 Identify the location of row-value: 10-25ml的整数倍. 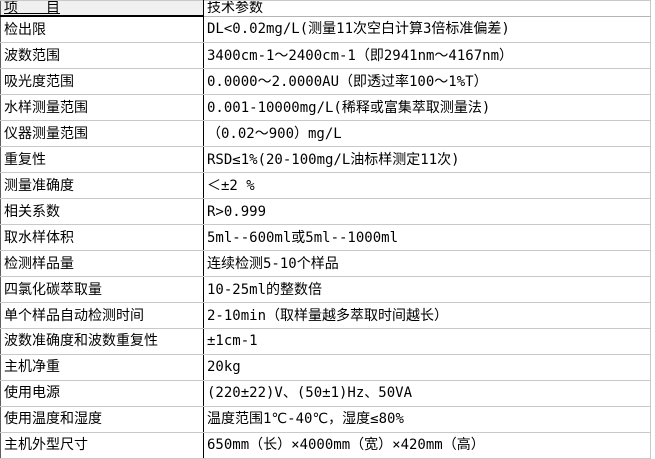
(427, 290).